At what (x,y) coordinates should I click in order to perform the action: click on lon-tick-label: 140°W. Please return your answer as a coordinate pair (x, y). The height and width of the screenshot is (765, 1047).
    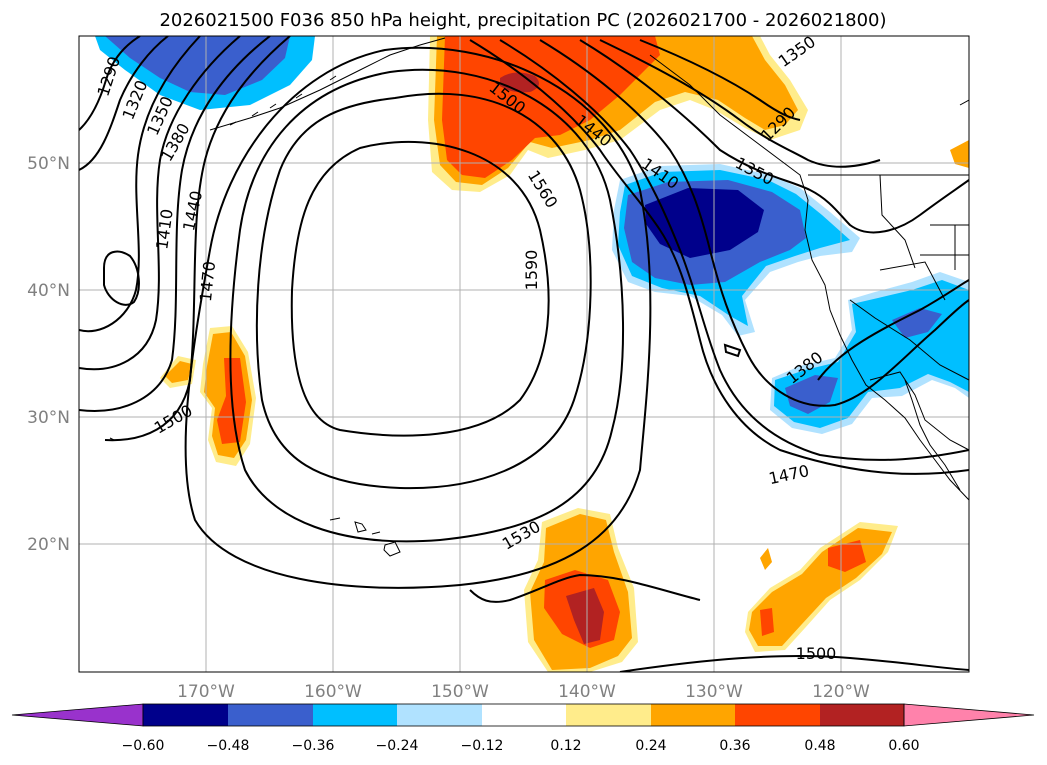
    Looking at the image, I should click on (587, 692).